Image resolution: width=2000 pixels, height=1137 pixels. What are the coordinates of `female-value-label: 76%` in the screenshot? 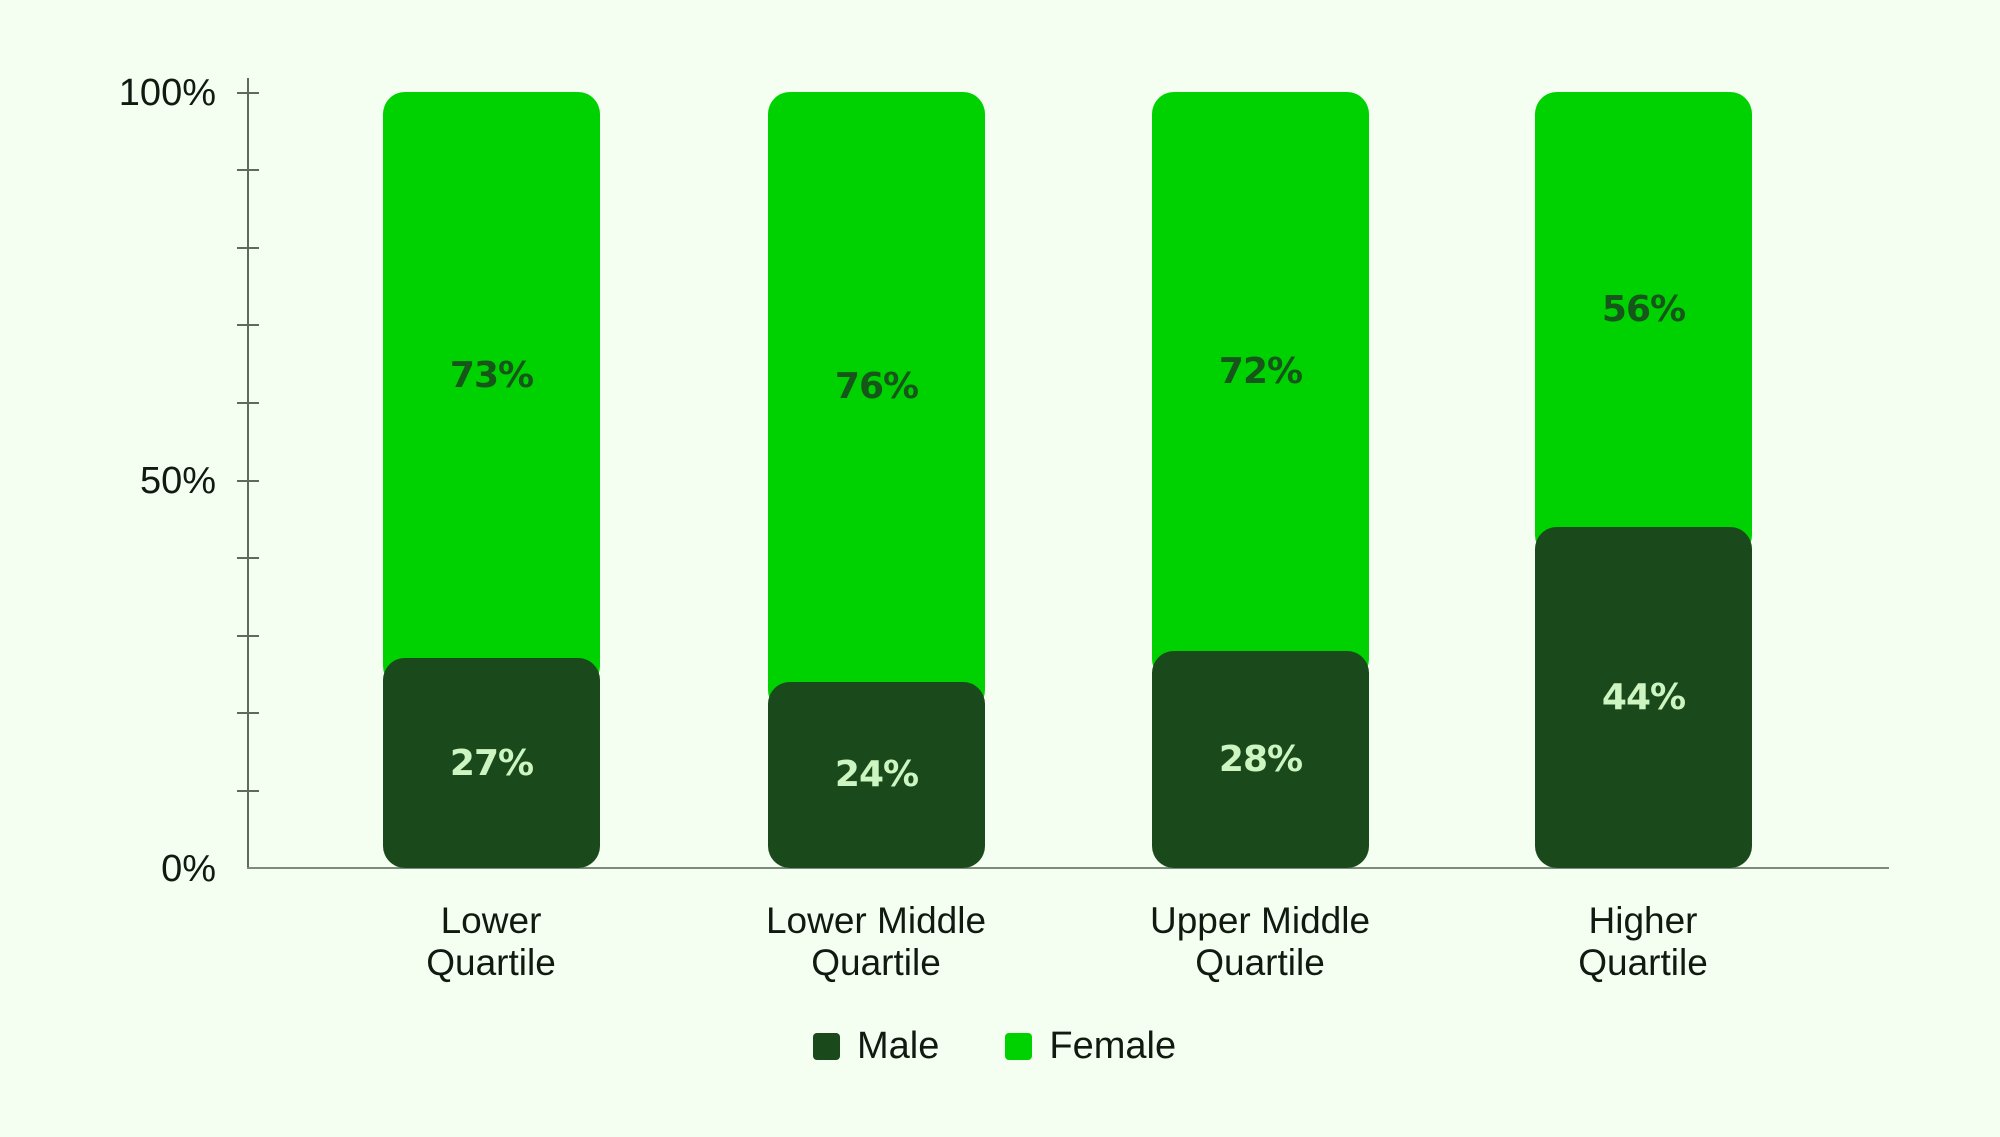 It's located at (876, 387).